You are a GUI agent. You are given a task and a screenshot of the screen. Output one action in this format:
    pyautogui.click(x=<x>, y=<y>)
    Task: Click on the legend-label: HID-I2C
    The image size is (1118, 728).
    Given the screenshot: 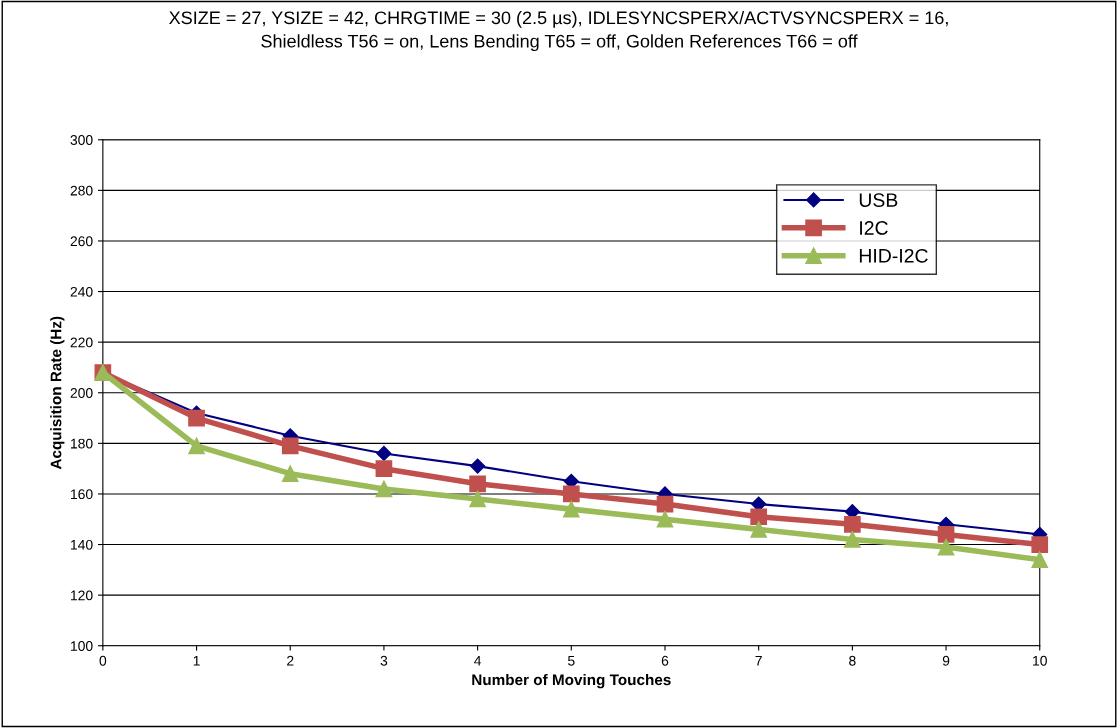 What is the action you would take?
    pyautogui.click(x=893, y=255)
    